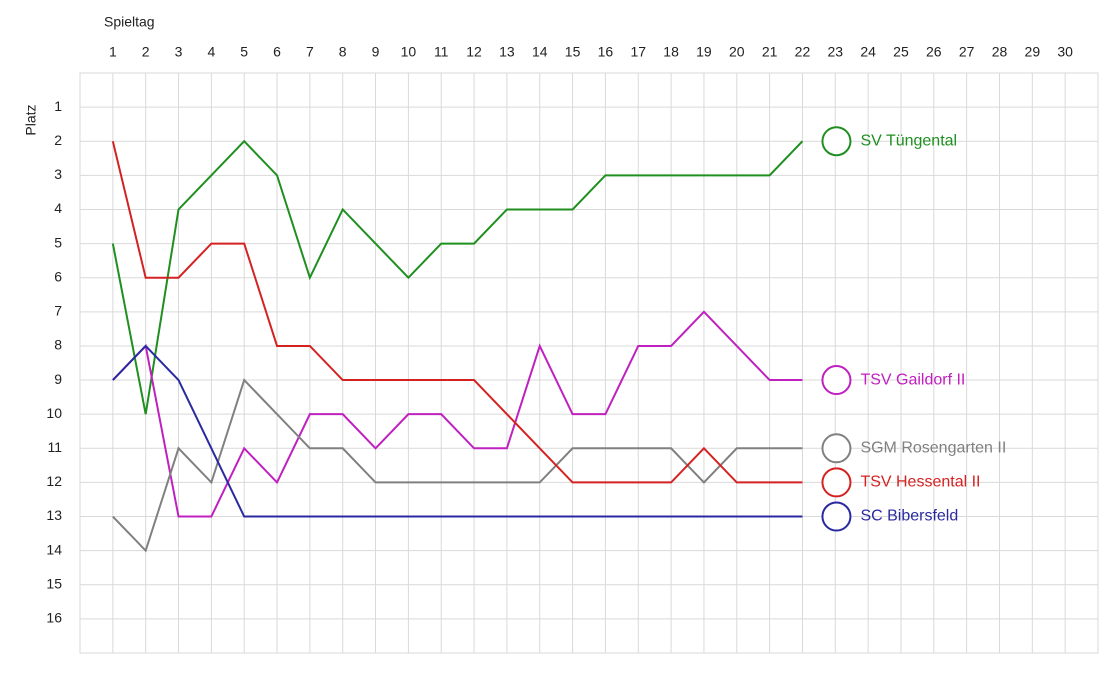  What do you see at coordinates (638, 52) in the screenshot?
I see `x-tick-label: 17` at bounding box center [638, 52].